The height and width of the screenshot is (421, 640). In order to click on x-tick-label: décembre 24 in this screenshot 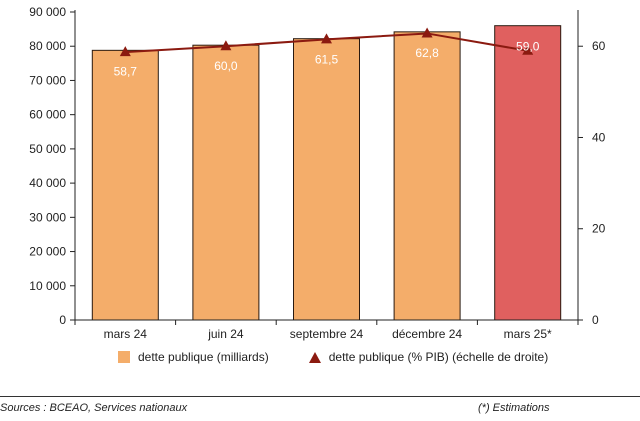, I will do `click(427, 334)`.